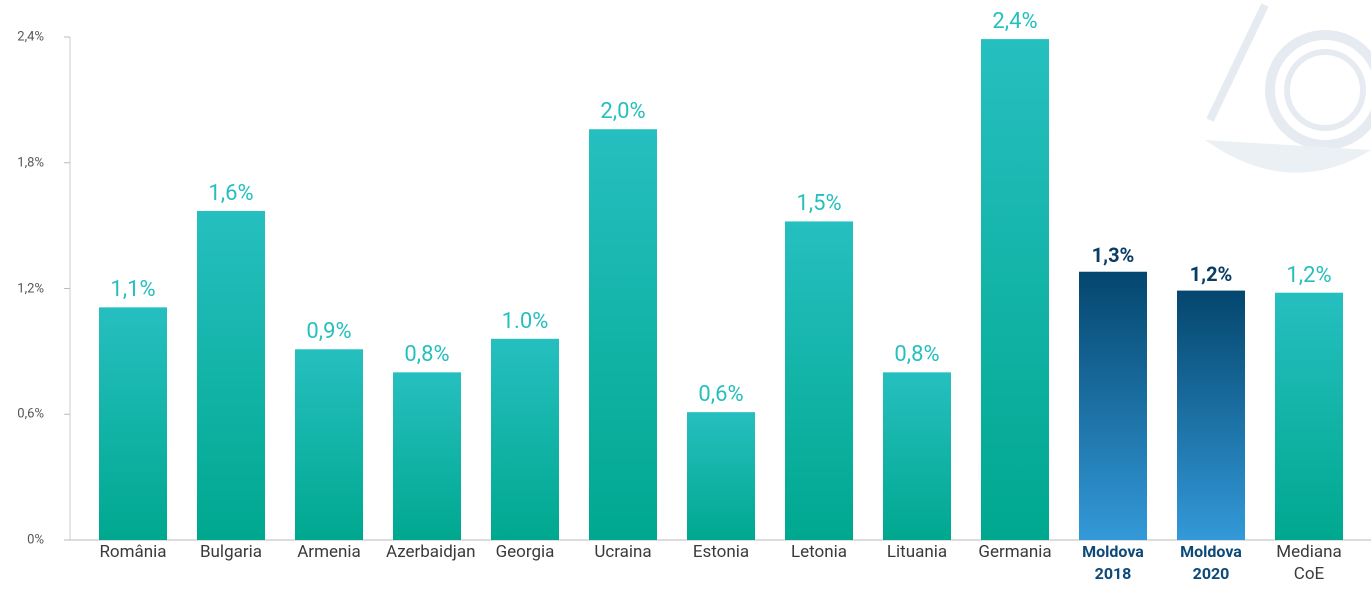 The height and width of the screenshot is (590, 1371). Describe the element at coordinates (721, 552) in the screenshot. I see `x-tick-label: Estonia` at that location.